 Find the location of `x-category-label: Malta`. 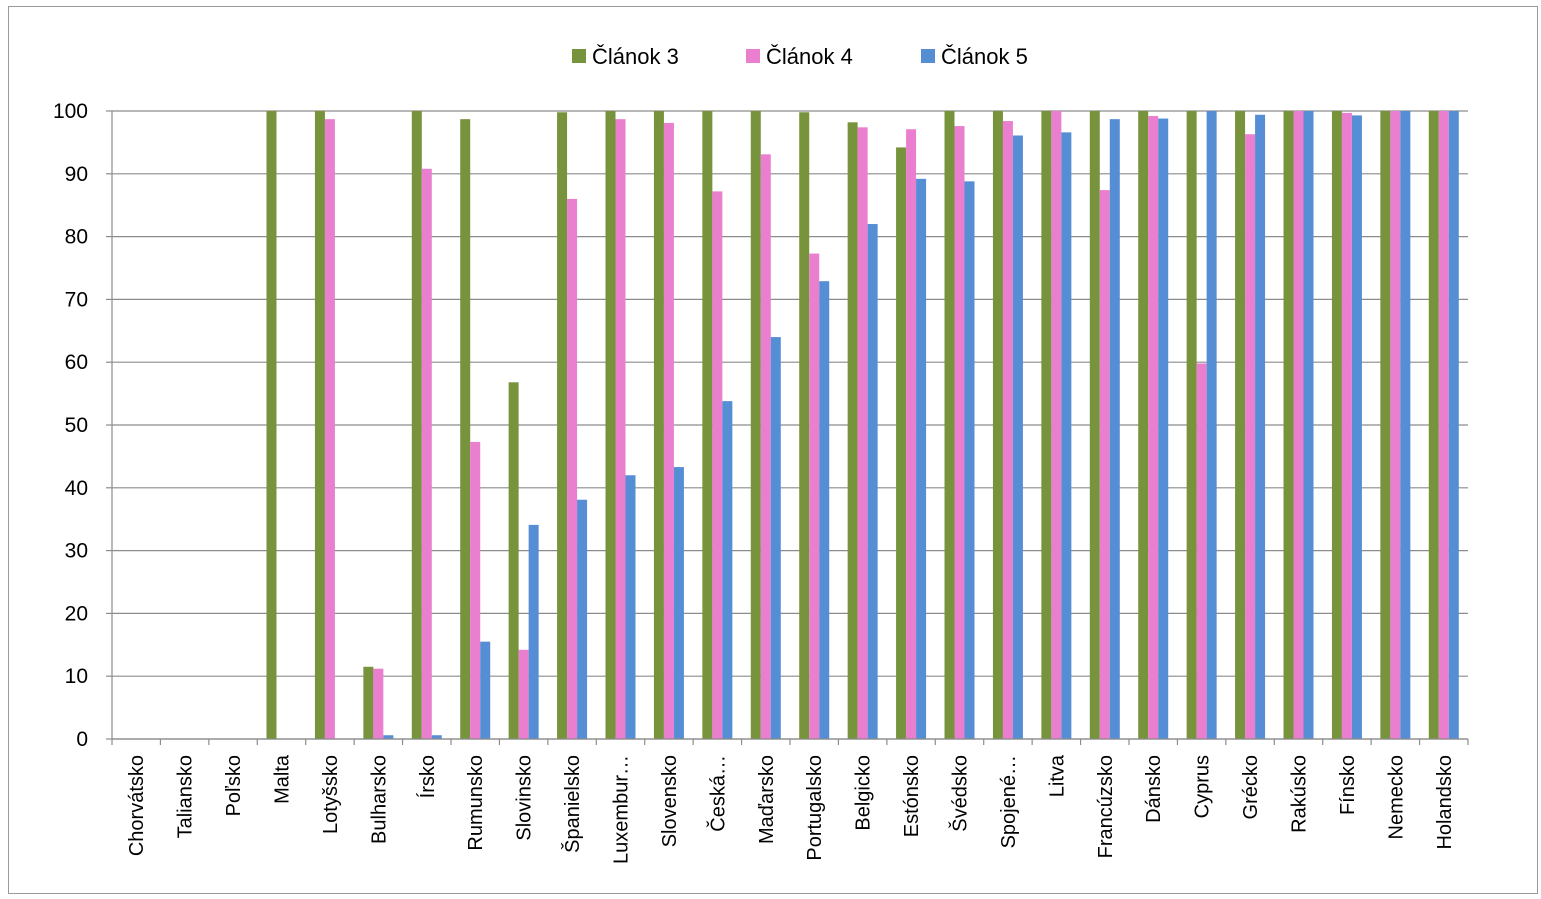

x-category-label: Malta is located at coordinates (283, 779).